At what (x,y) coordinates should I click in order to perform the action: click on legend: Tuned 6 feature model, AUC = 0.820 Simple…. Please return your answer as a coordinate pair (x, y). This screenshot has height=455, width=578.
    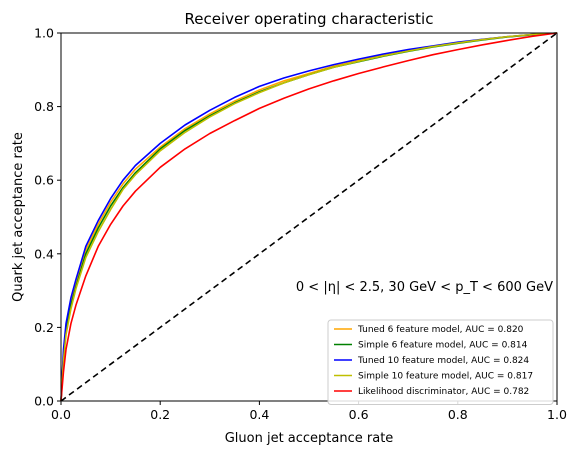
    Looking at the image, I should click on (440, 362).